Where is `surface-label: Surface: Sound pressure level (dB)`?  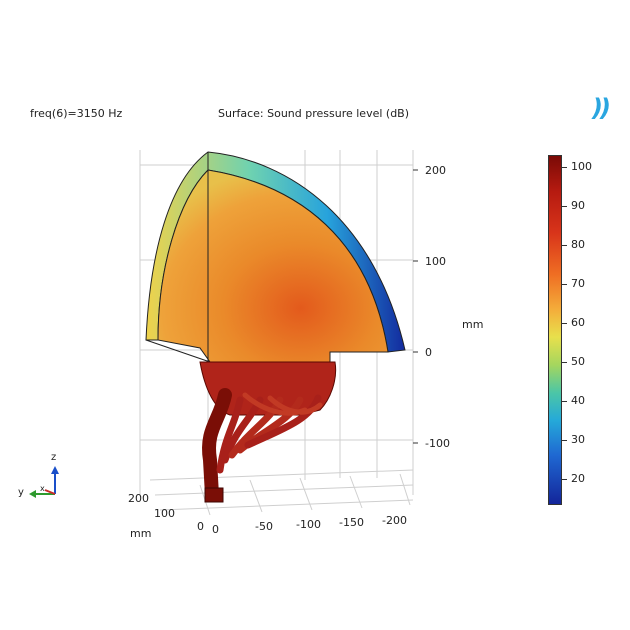 surface-label: Surface: Sound pressure level (dB) is located at coordinates (314, 113).